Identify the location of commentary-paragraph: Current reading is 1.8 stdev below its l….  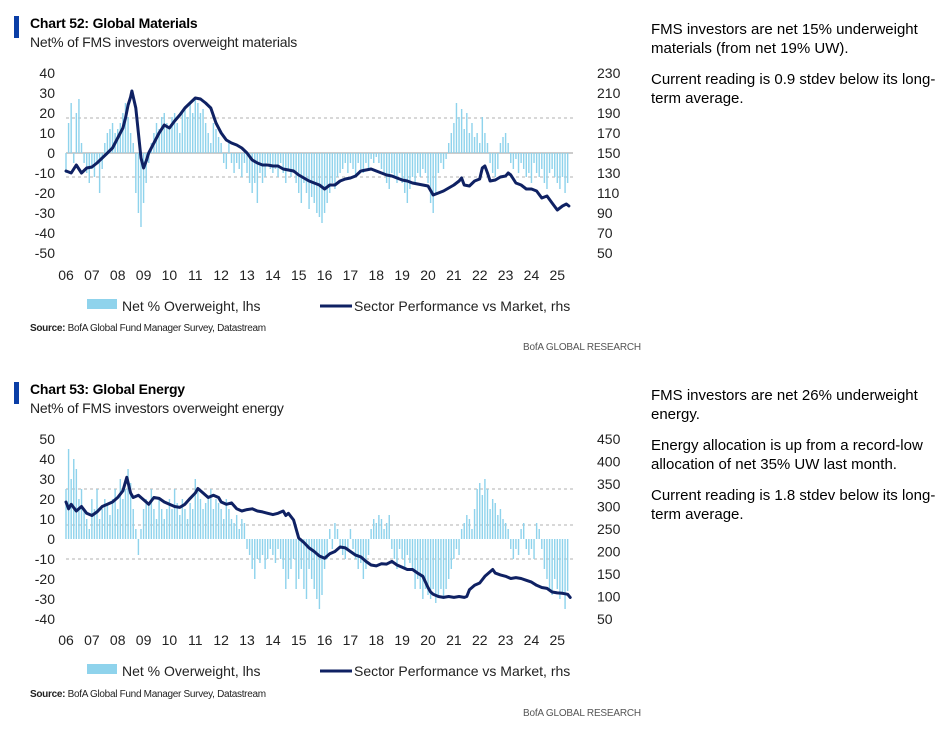
(793, 505).